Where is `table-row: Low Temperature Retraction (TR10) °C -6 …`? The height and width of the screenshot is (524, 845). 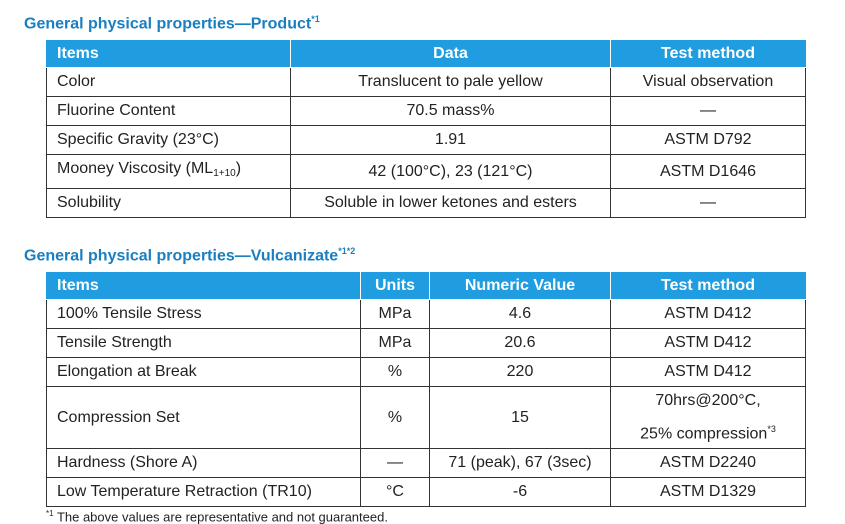 table-row: Low Temperature Retraction (TR10) °C -6 … is located at coordinates (426, 492).